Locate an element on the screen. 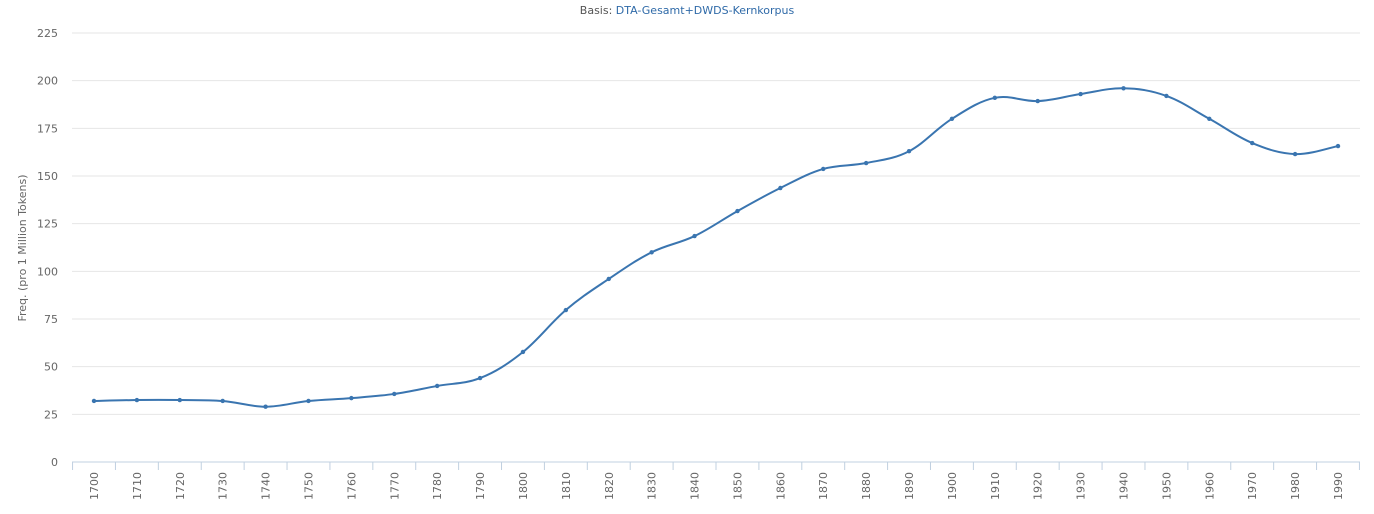 The width and height of the screenshot is (1374, 514). x-tick-label: 1720 is located at coordinates (180, 486).